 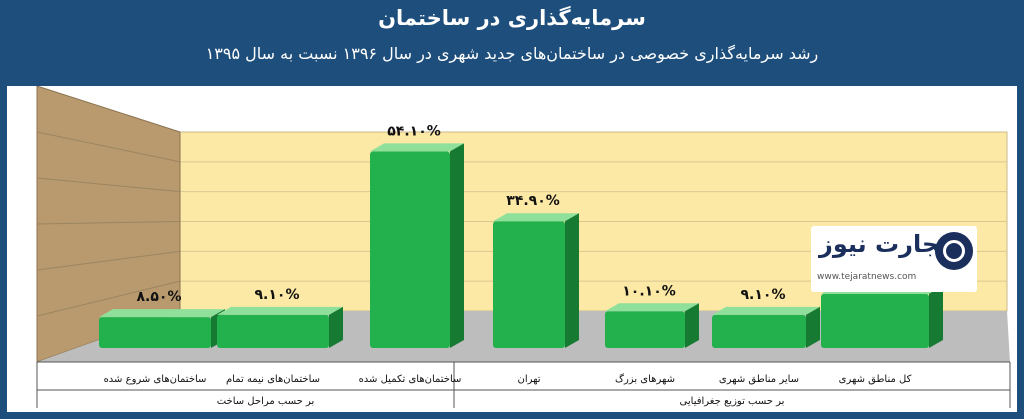 What do you see at coordinates (759, 379) in the screenshot?
I see `category-label: سایر مناطق شهری` at bounding box center [759, 379].